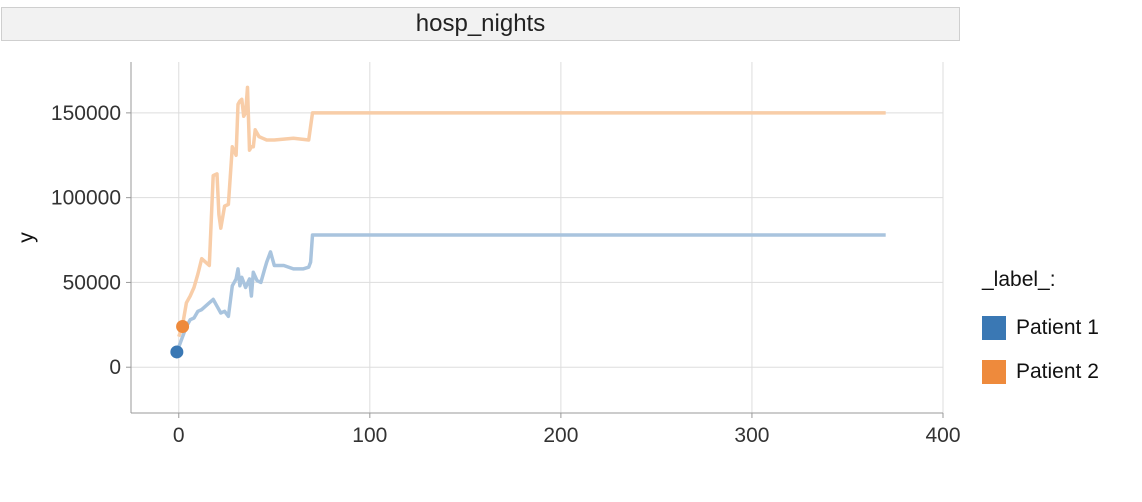 This screenshot has width=1142, height=502. I want to click on x-tick-label: 300, so click(751, 435).